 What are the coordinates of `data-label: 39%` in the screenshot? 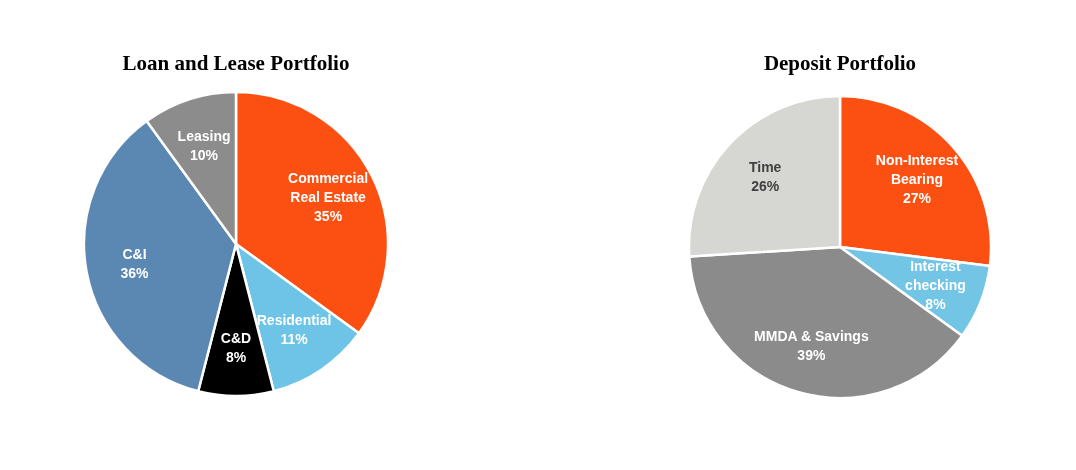 It's located at (811, 355).